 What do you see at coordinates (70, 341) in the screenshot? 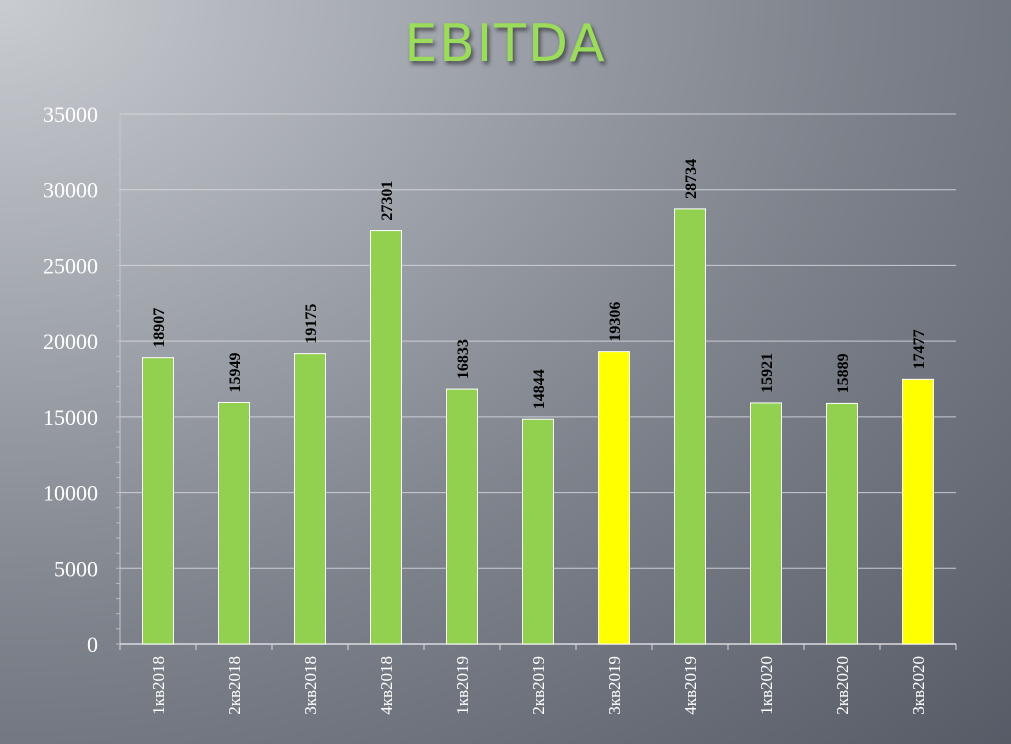
I see `y-tick-label-20000: 20000` at bounding box center [70, 341].